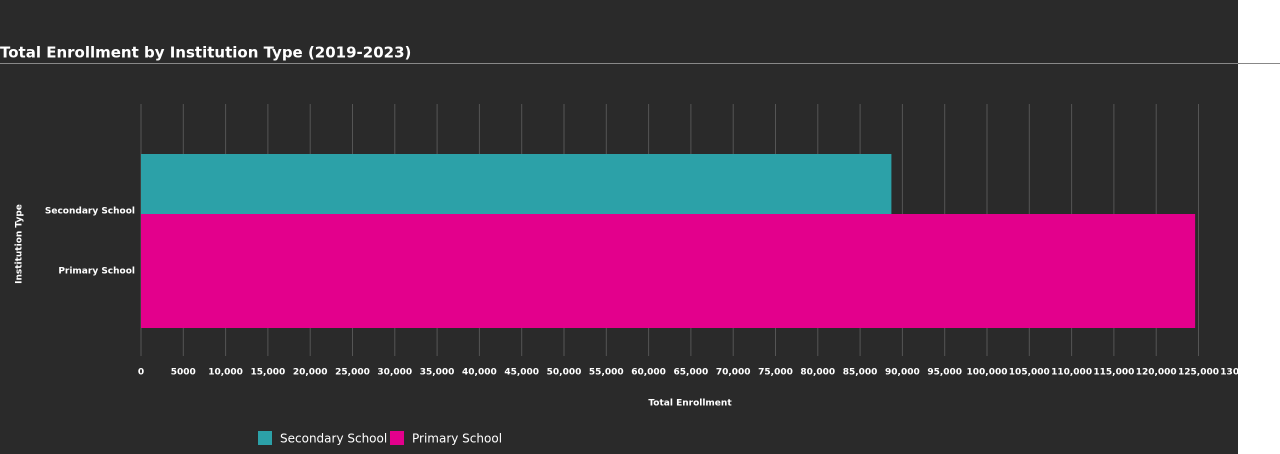 The image size is (1280, 454). Describe the element at coordinates (944, 373) in the screenshot. I see `x-tick-label: 95,000` at that location.